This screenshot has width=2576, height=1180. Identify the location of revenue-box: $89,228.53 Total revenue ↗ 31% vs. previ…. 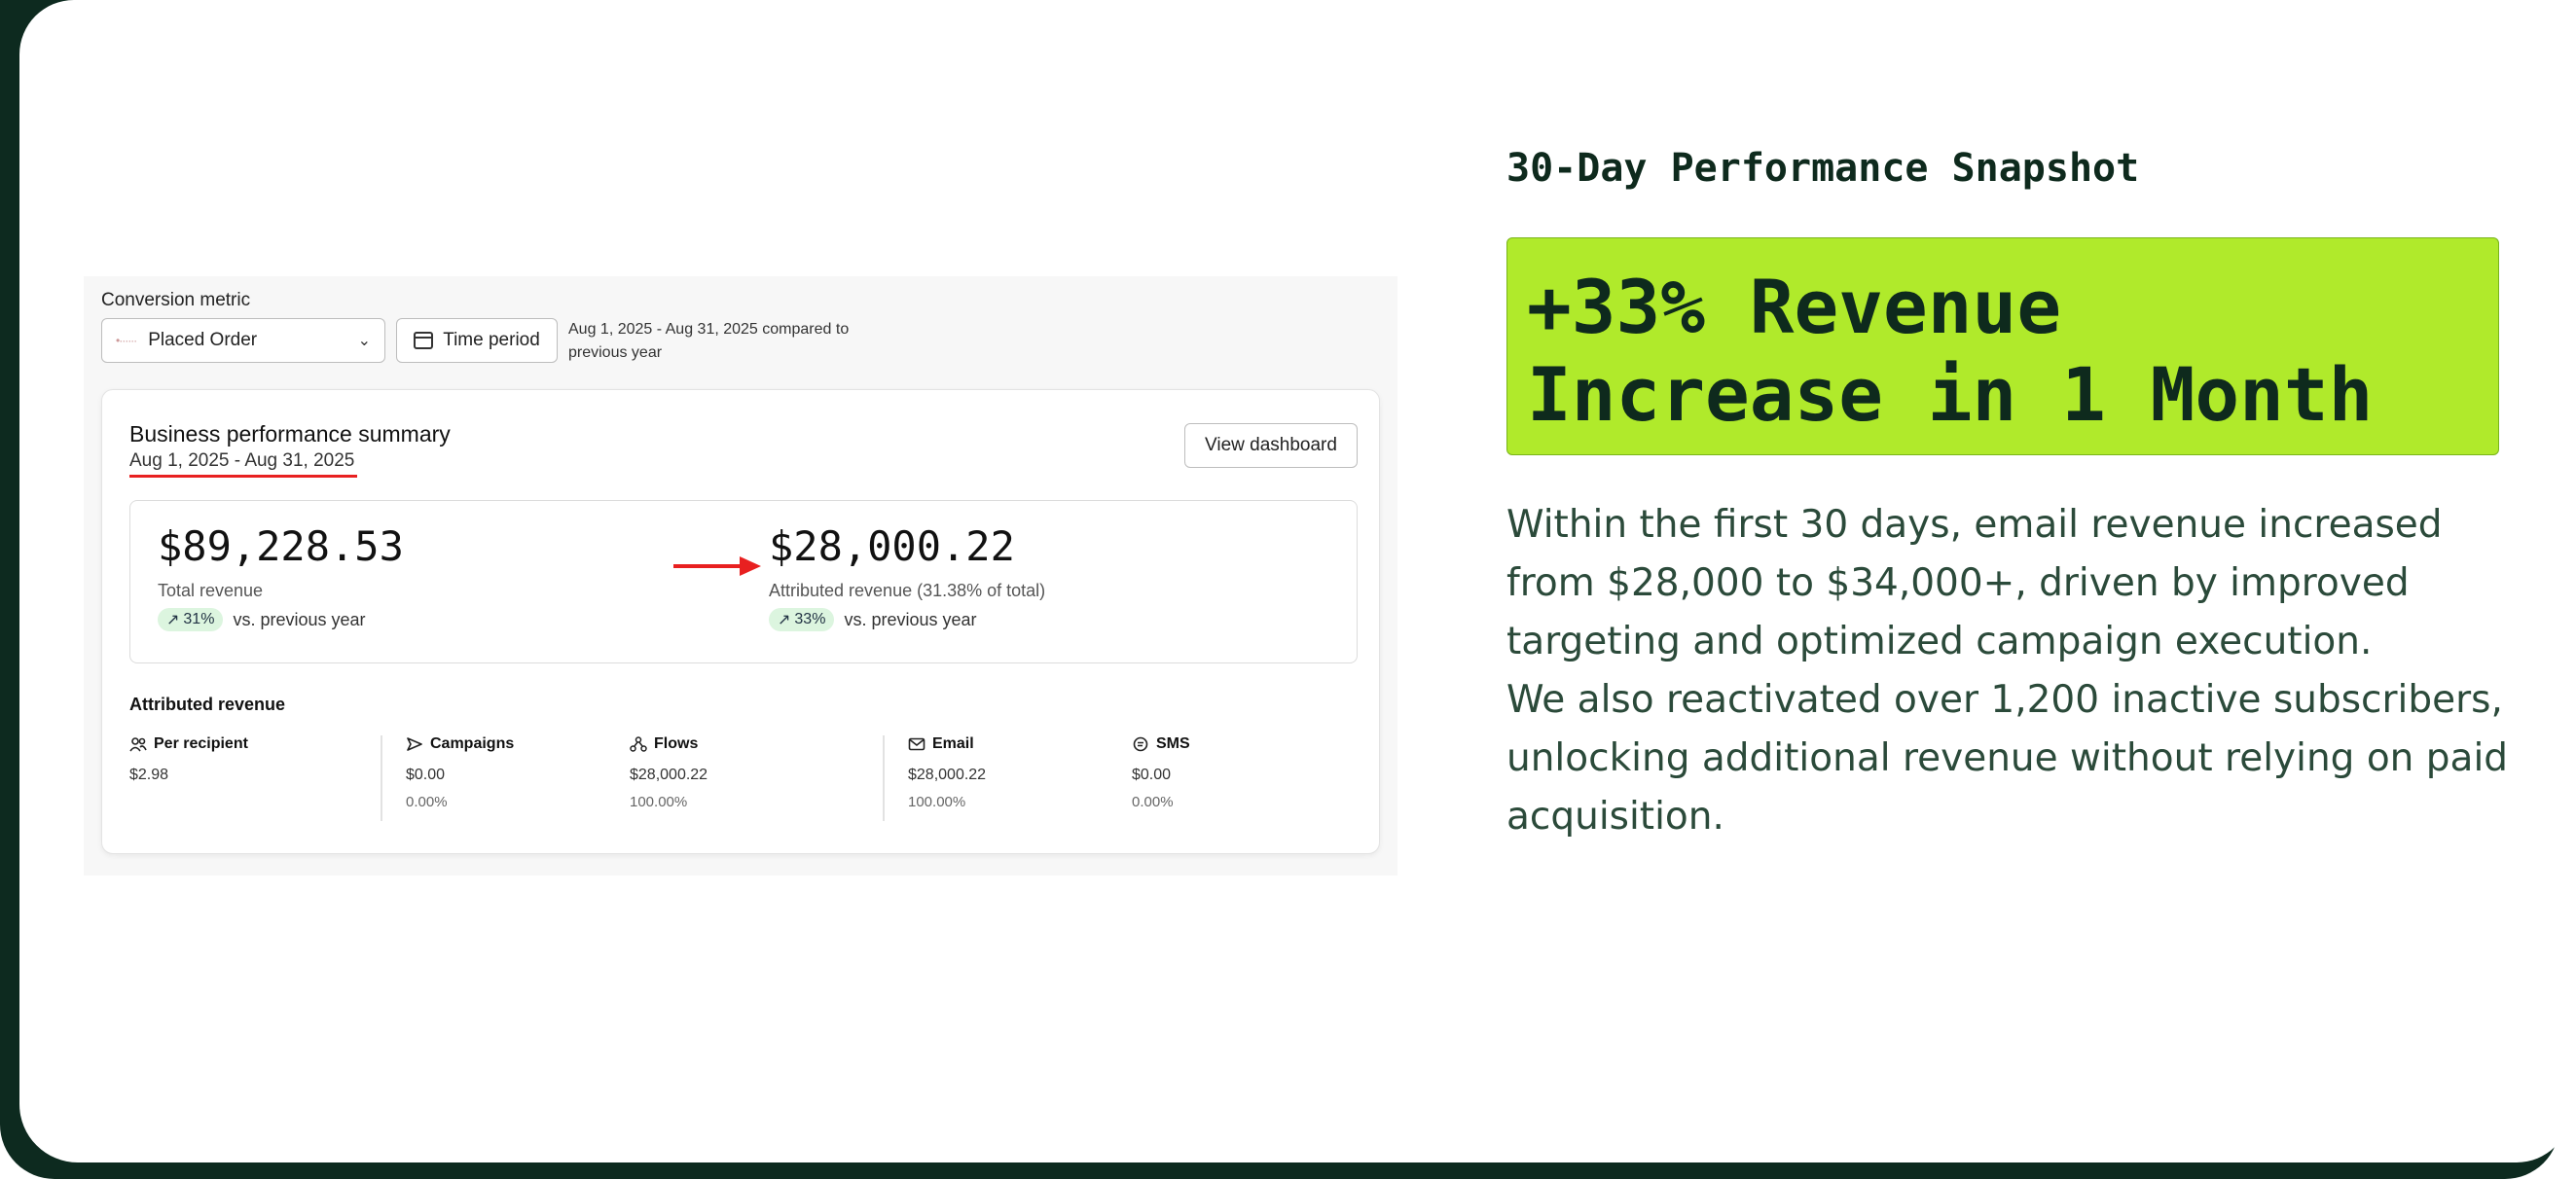
(743, 581).